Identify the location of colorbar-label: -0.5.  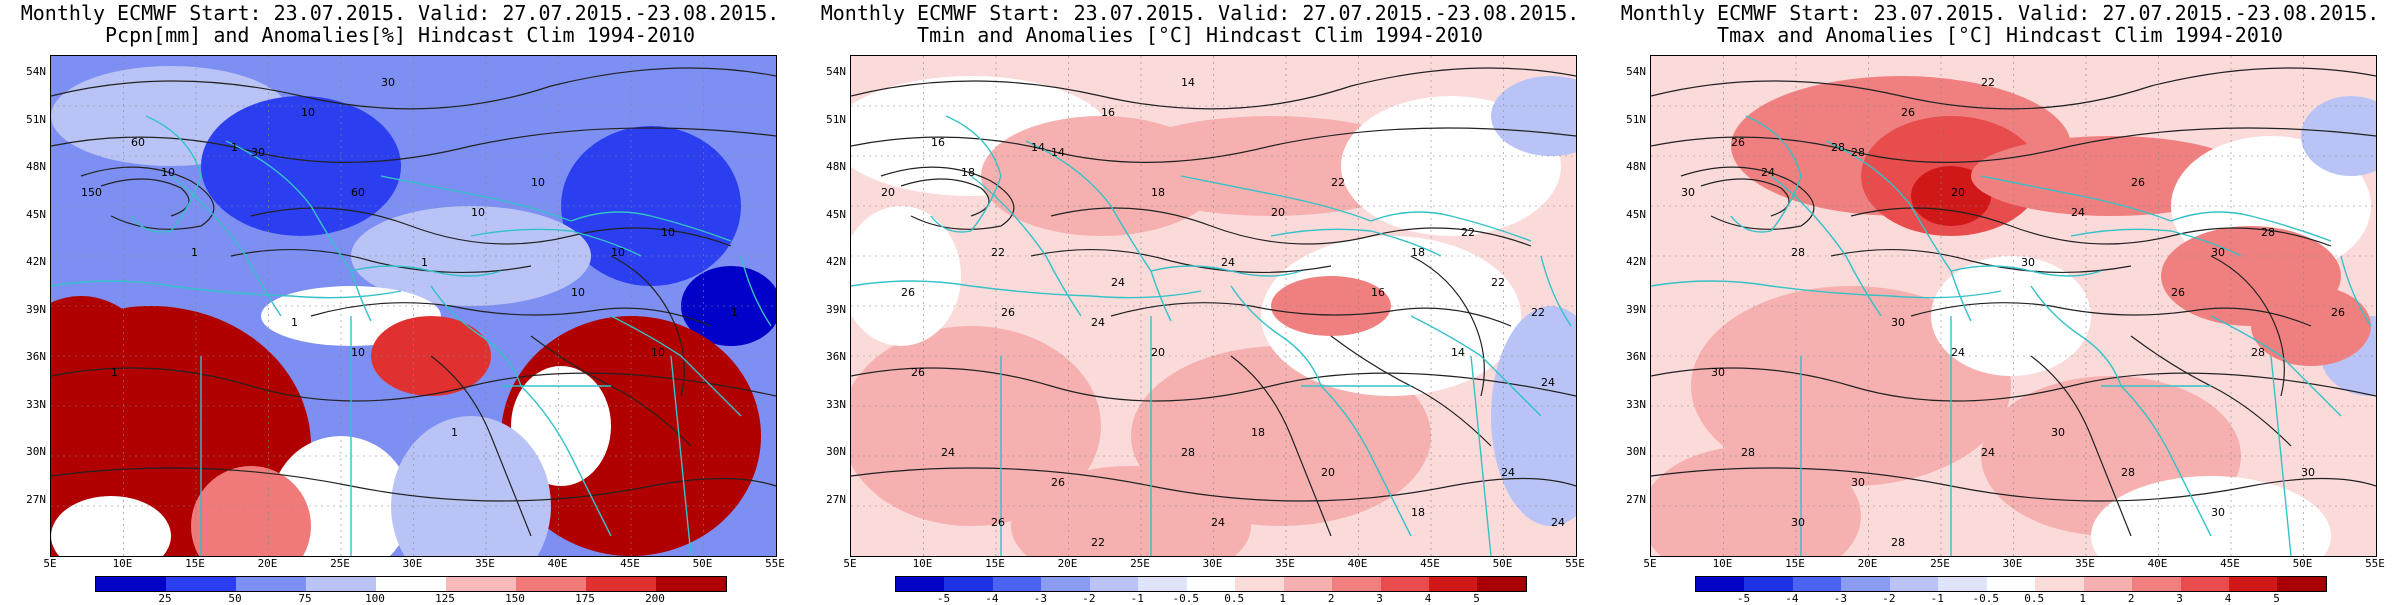
(1986, 598).